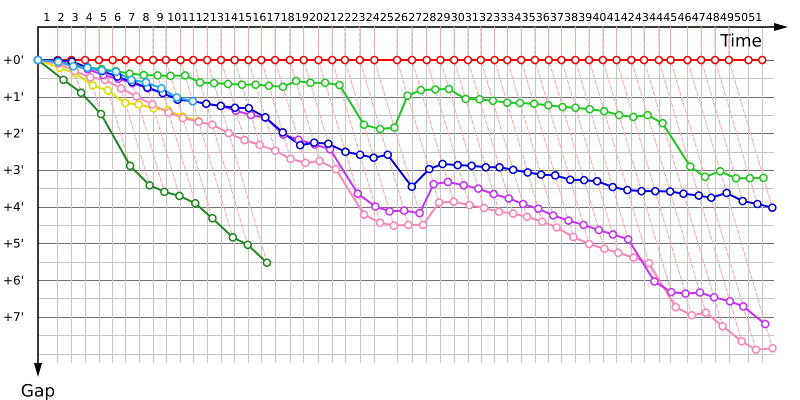  What do you see at coordinates (231, 17) in the screenshot?
I see `x-tick-label: 14` at bounding box center [231, 17].